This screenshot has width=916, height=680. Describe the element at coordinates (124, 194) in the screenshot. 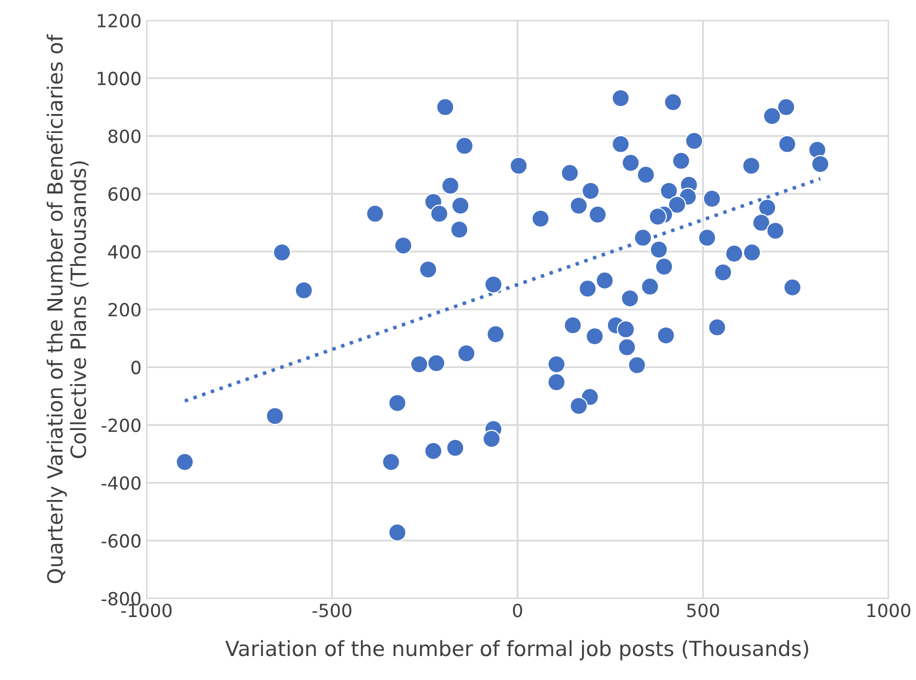

I see `y-tick-label: 600` at that location.